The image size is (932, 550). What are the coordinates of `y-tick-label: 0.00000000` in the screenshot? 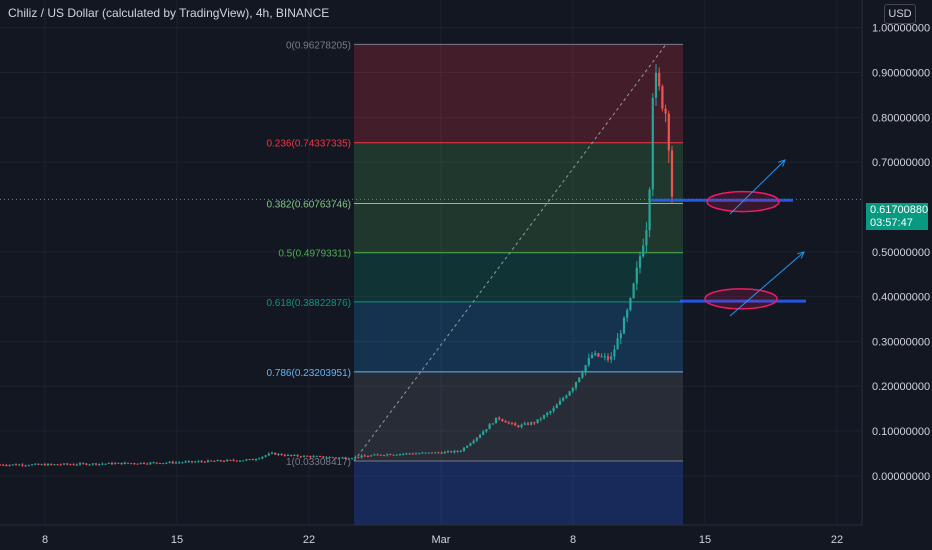 It's located at (901, 477).